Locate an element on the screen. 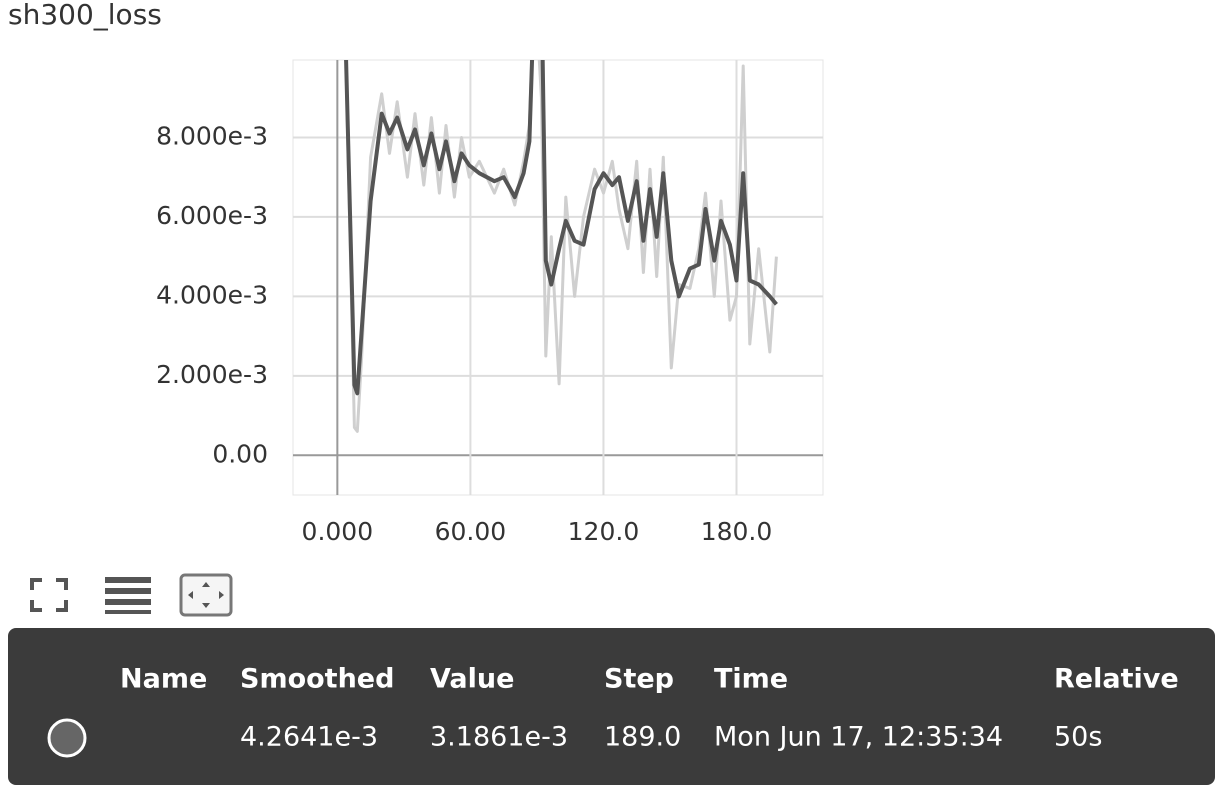  tooltip-header: Relative is located at coordinates (1116, 679).